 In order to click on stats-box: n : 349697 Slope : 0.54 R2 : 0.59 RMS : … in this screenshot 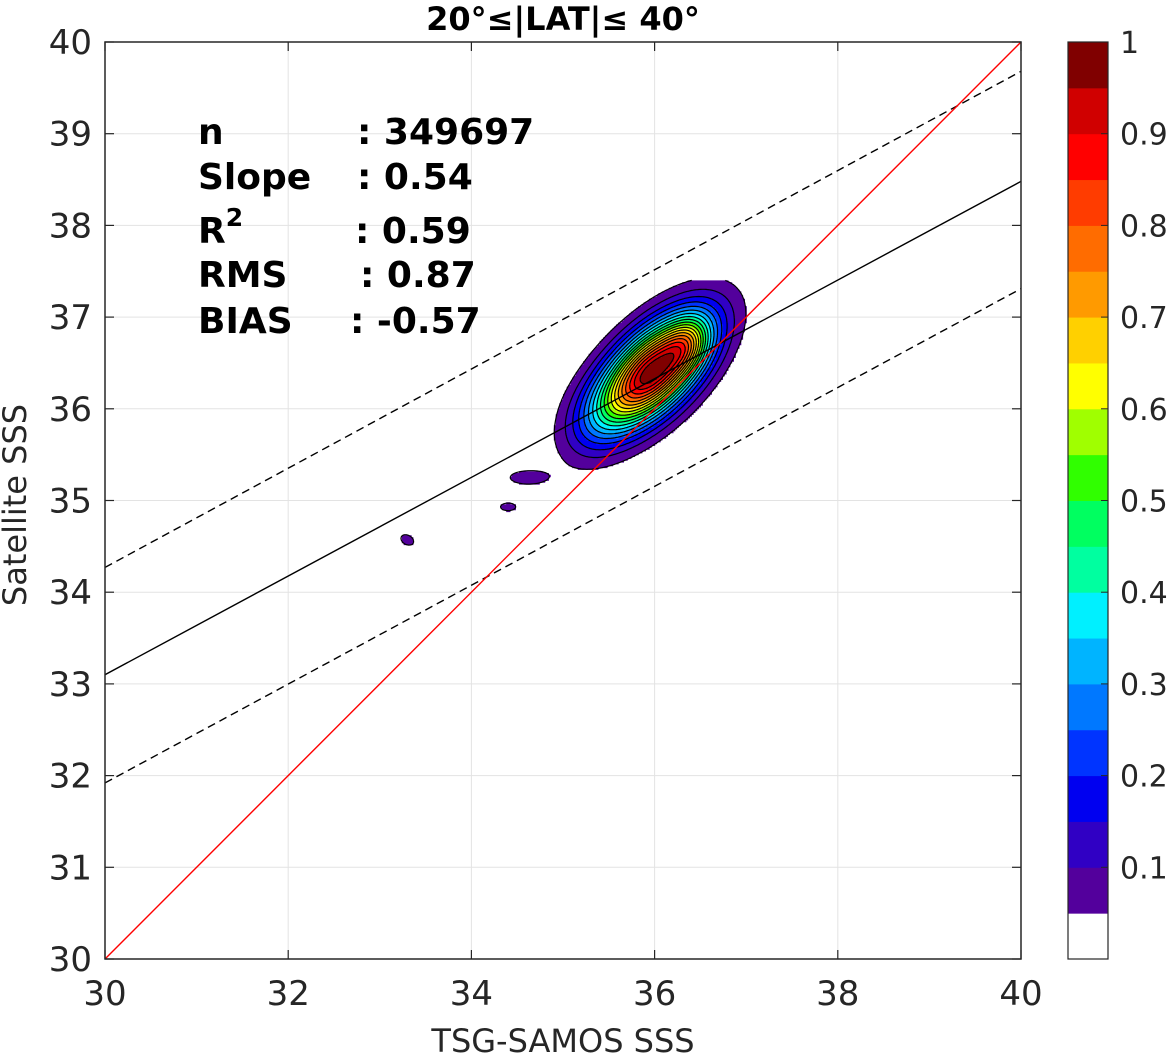, I will do `click(366, 227)`.